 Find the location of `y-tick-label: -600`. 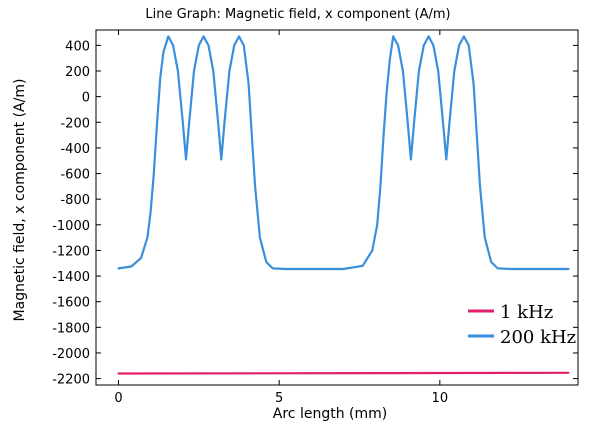

y-tick-label: -600 is located at coordinates (75, 175).